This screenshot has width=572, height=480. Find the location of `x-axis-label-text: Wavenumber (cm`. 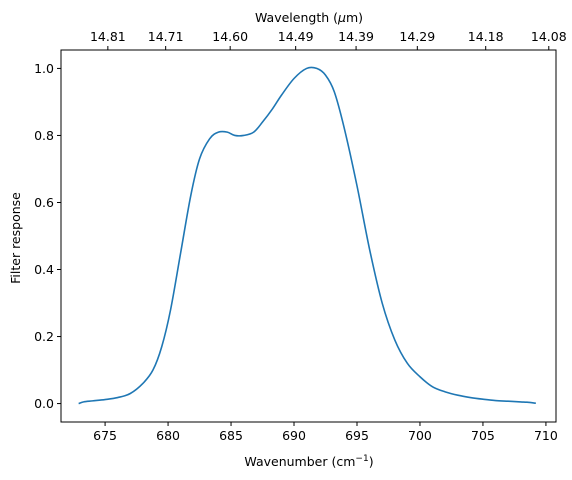

x-axis-label-text: Wavenumber (cm is located at coordinates (299, 461).